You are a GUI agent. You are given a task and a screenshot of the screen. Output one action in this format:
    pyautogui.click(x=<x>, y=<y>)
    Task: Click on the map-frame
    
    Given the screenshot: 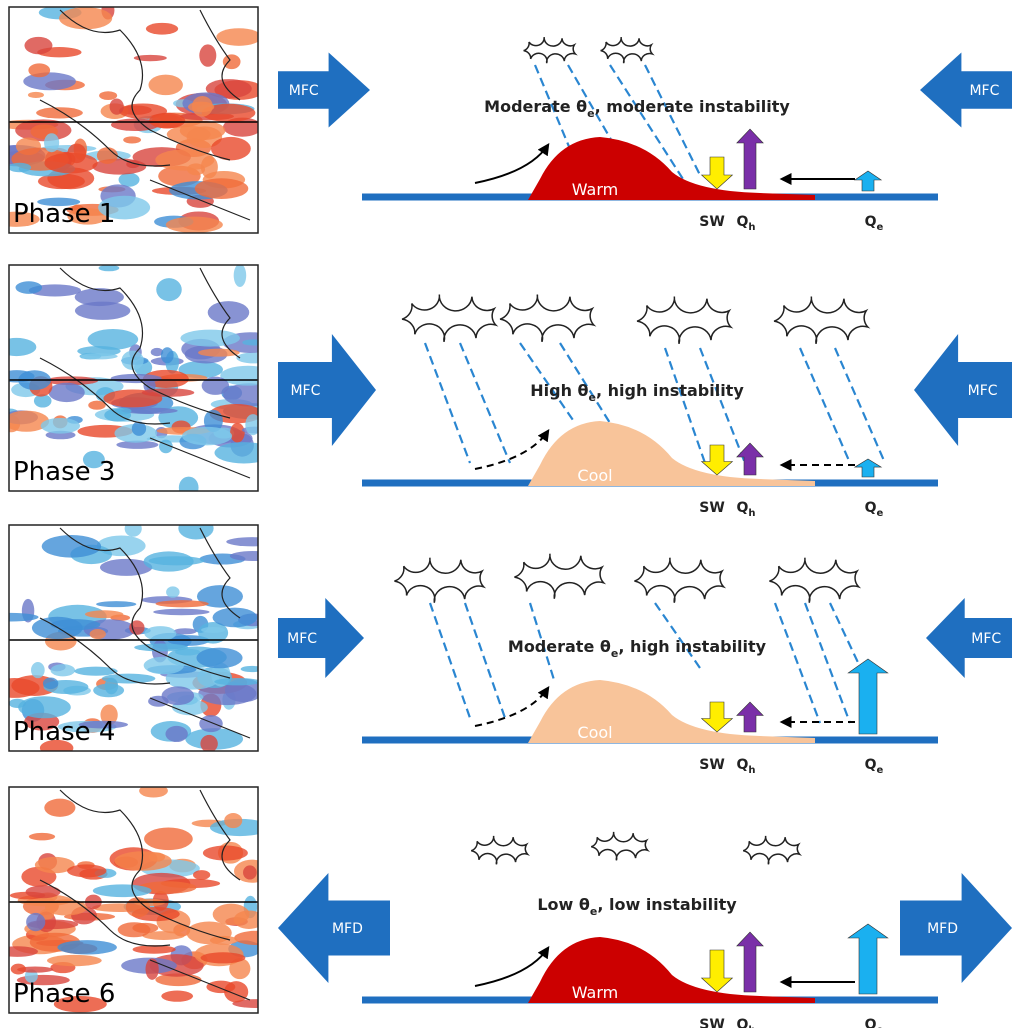 What is the action you would take?
    pyautogui.click(x=133, y=638)
    